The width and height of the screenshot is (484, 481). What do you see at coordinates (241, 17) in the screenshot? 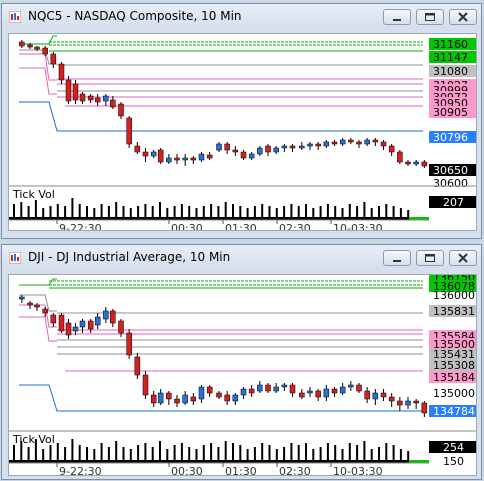
I see `title-bar: NQC5 - NASDAQ Composite, 10 Min` at bounding box center [241, 17].